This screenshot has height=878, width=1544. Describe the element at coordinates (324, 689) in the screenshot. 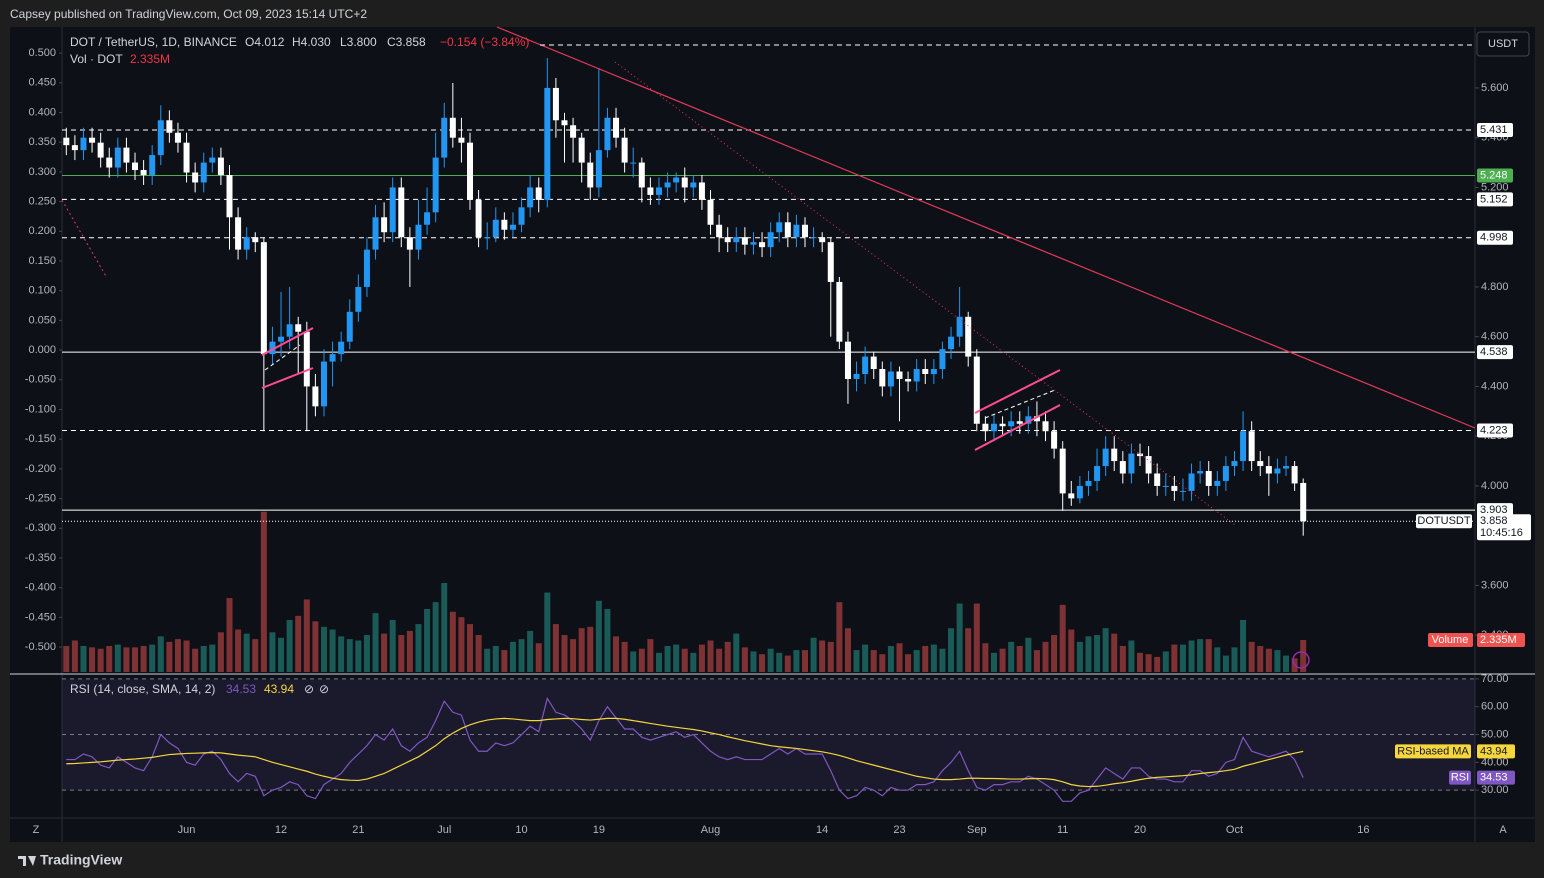

I see `rsi-icon: ⊘` at that location.